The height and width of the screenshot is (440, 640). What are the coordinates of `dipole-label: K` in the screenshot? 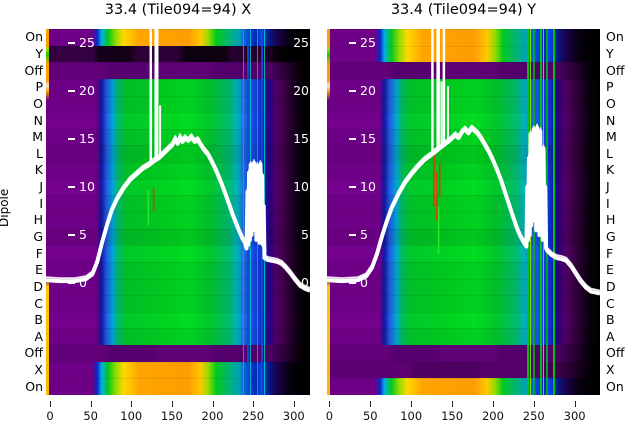 It's located at (610, 170).